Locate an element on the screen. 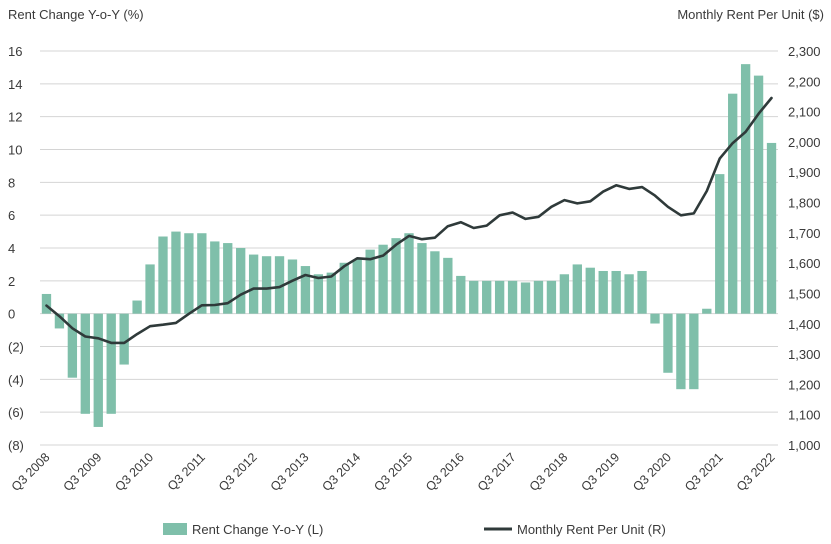 This screenshot has height=544, width=831. x-tick-label: Q3 2017 is located at coordinates (497, 472).